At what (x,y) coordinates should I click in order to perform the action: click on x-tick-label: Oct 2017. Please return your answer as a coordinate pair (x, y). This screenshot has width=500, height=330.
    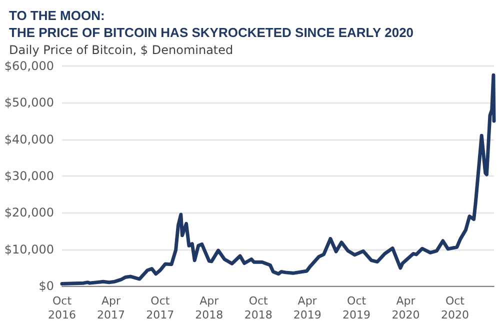
    Looking at the image, I should click on (160, 308).